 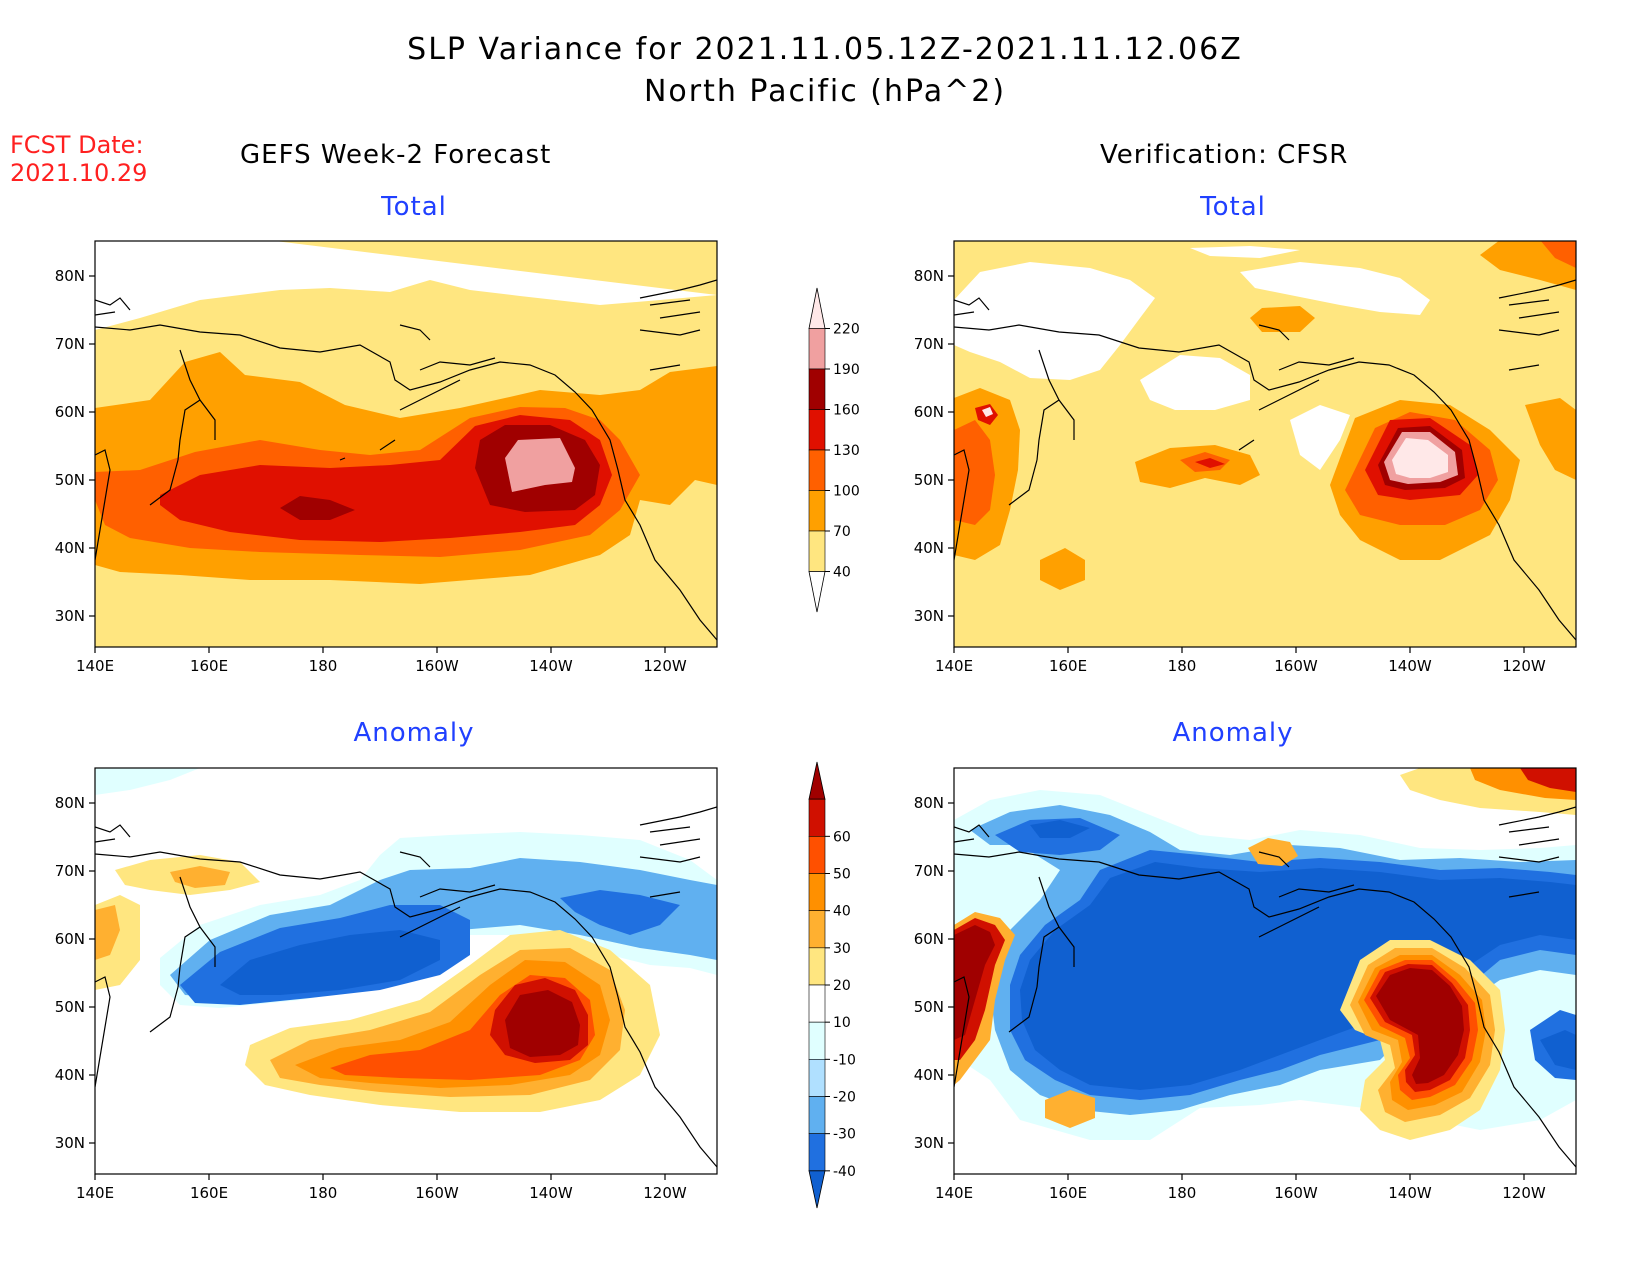 I want to click on colorbar-label: 100, so click(x=846, y=492).